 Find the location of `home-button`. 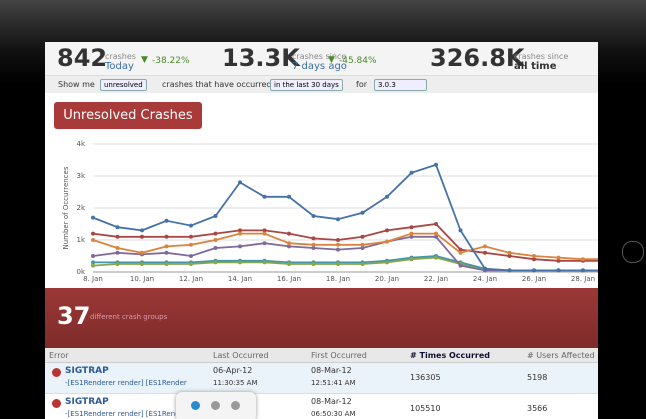

home-button is located at coordinates (633, 252).